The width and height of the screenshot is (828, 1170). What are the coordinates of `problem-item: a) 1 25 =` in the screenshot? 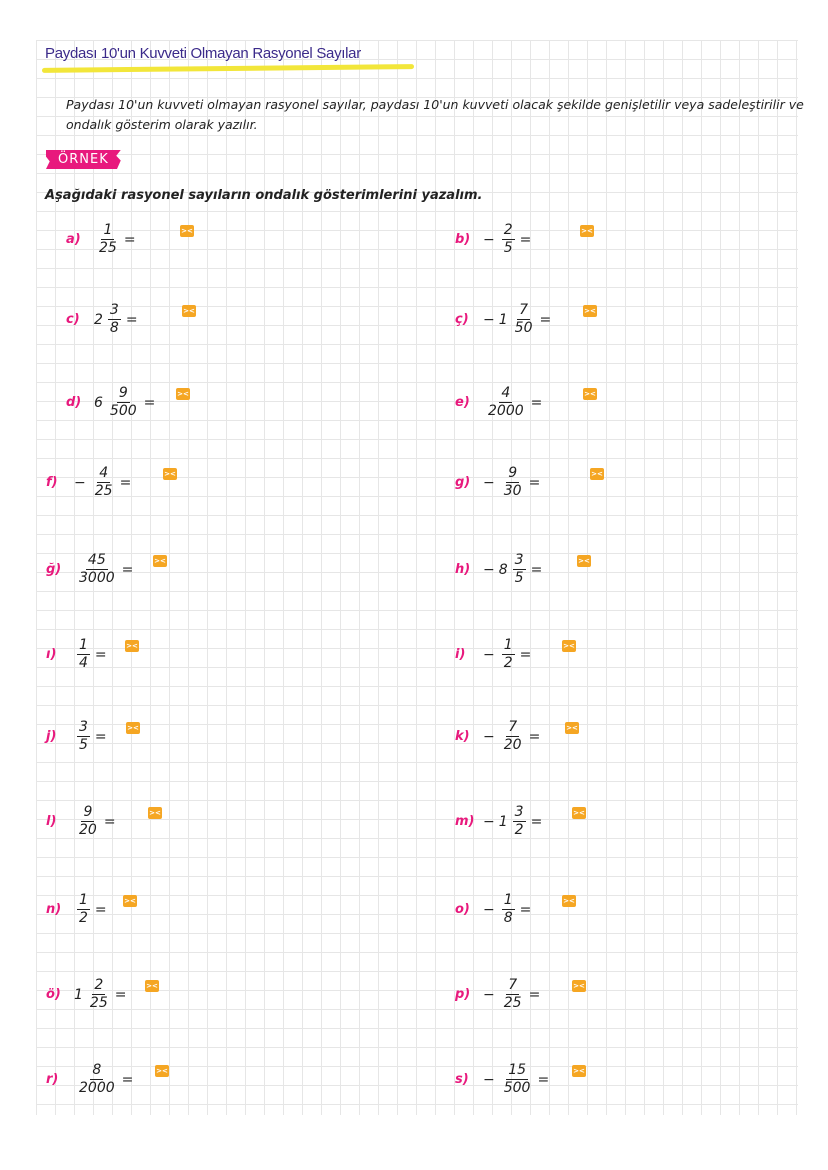 It's located at (101, 239).